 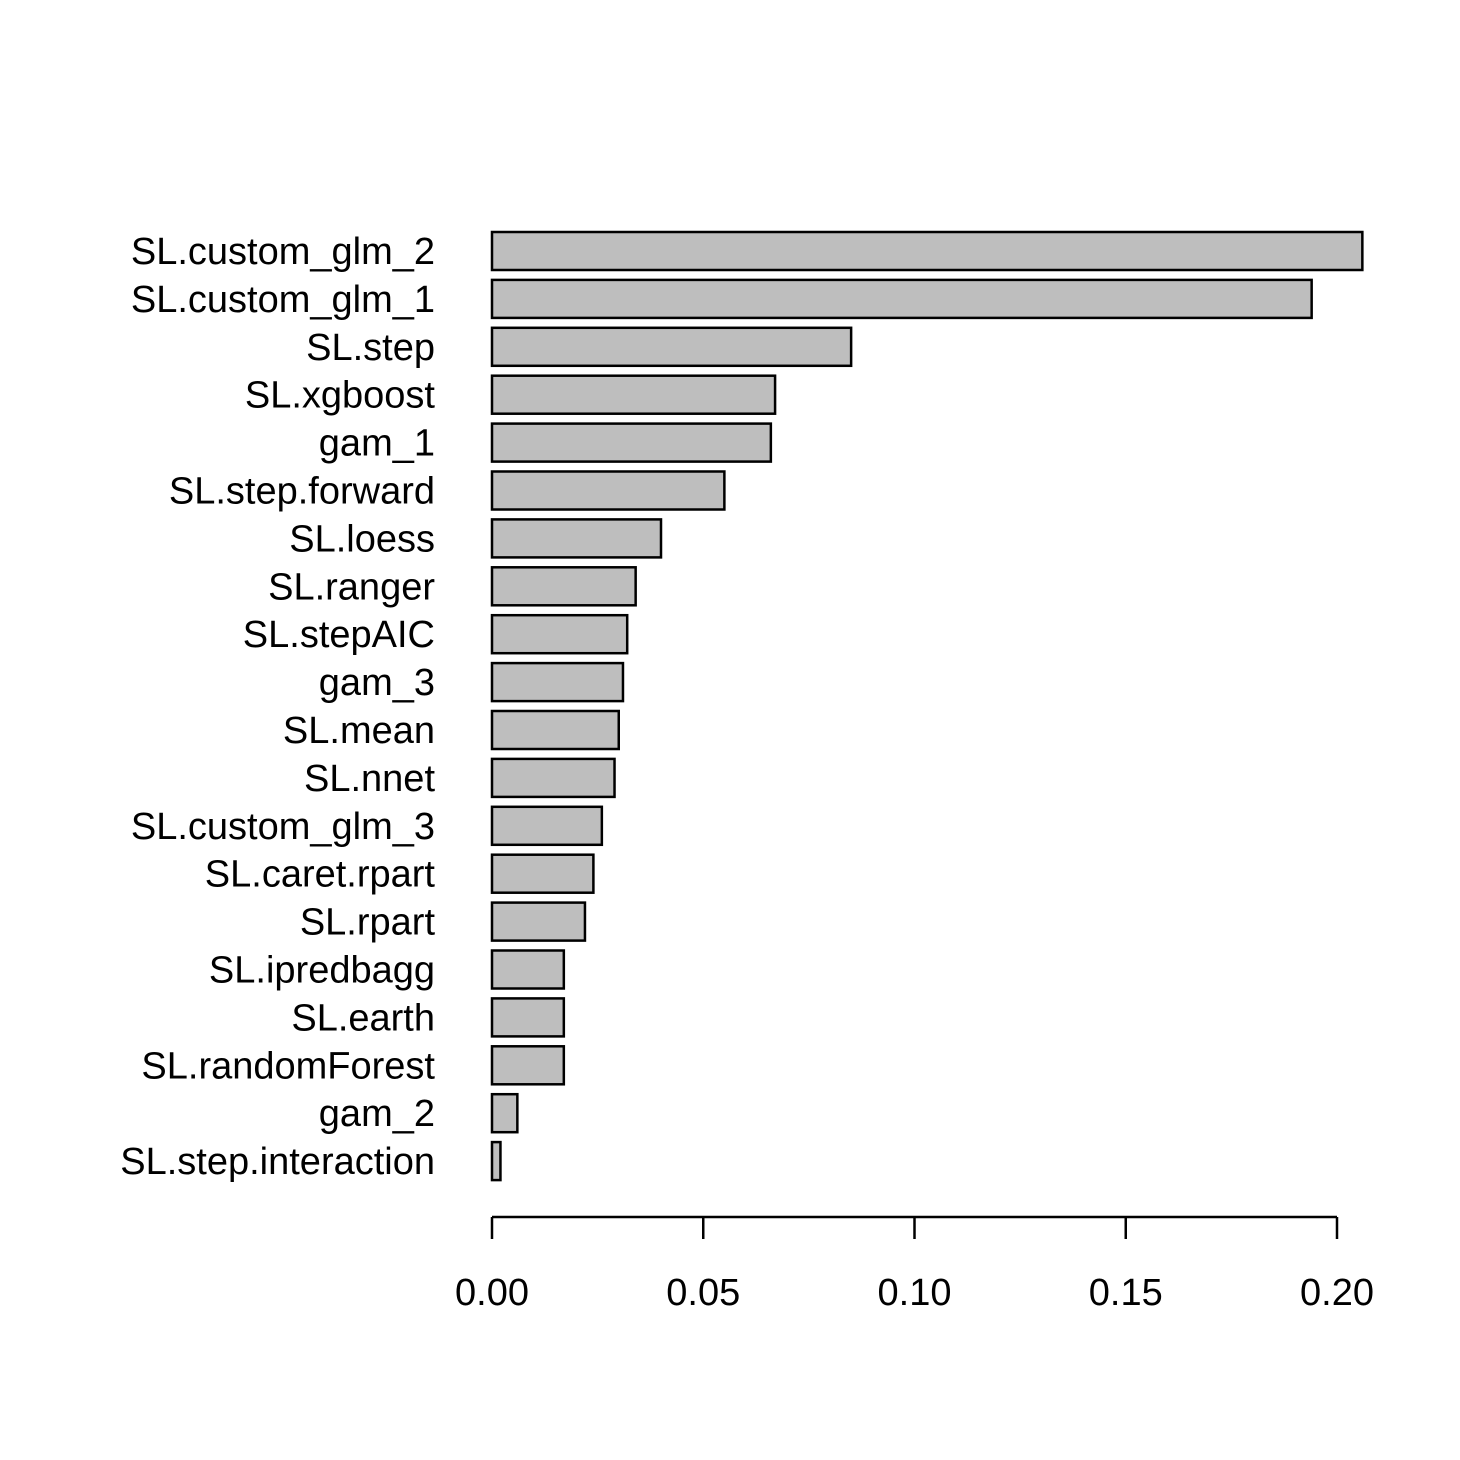 What do you see at coordinates (377, 683) in the screenshot?
I see `category-label: gam_3` at bounding box center [377, 683].